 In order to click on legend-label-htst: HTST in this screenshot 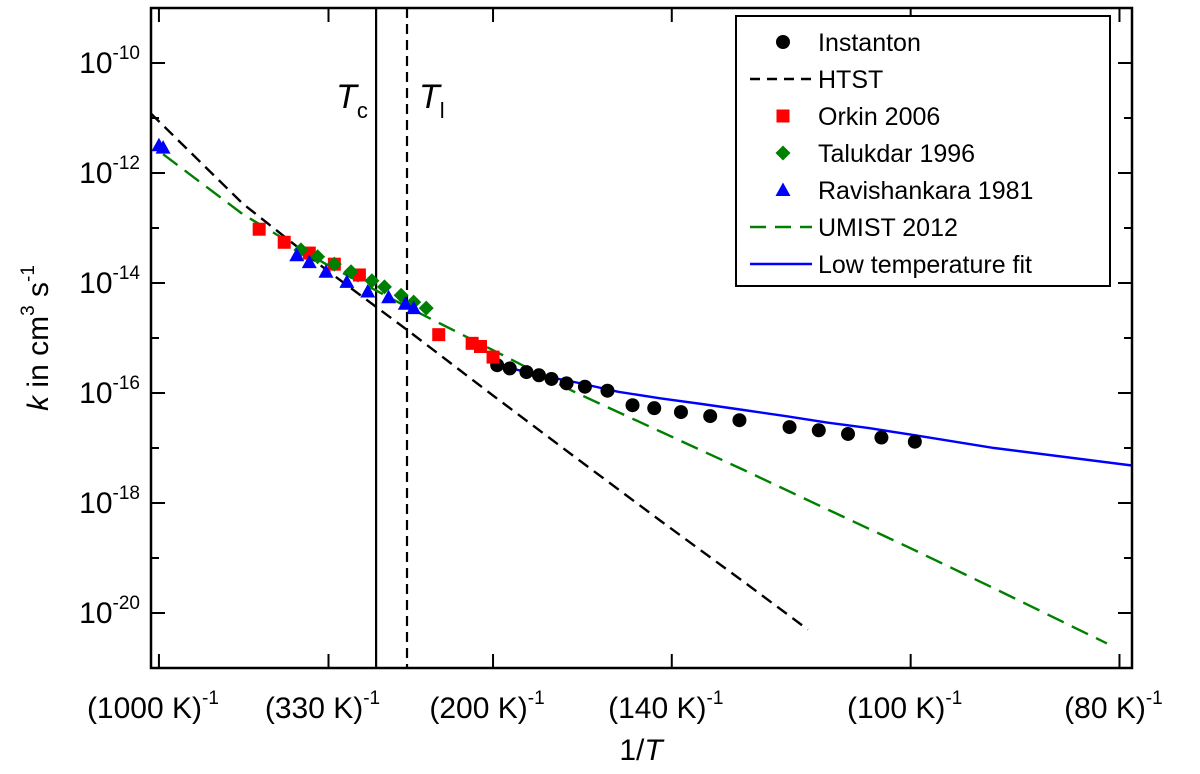, I will do `click(850, 80)`.